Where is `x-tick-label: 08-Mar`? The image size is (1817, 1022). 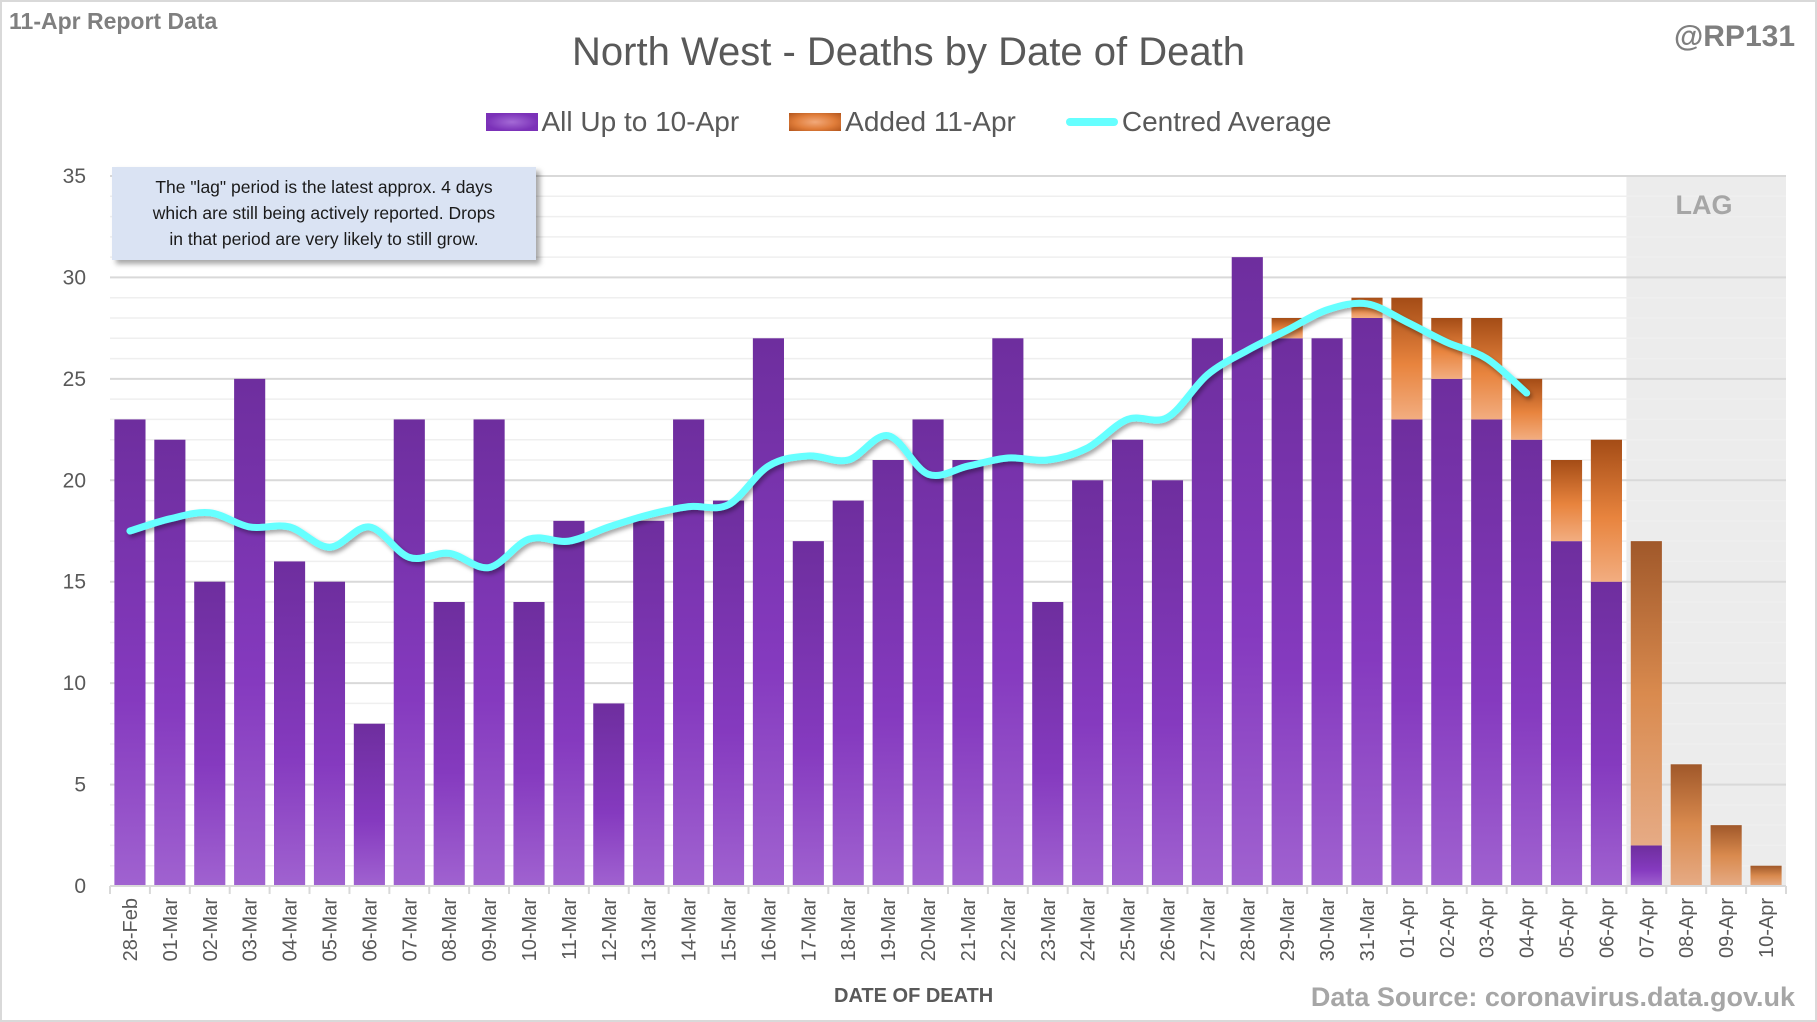
x-tick-label: 08-Mar is located at coordinates (450, 930).